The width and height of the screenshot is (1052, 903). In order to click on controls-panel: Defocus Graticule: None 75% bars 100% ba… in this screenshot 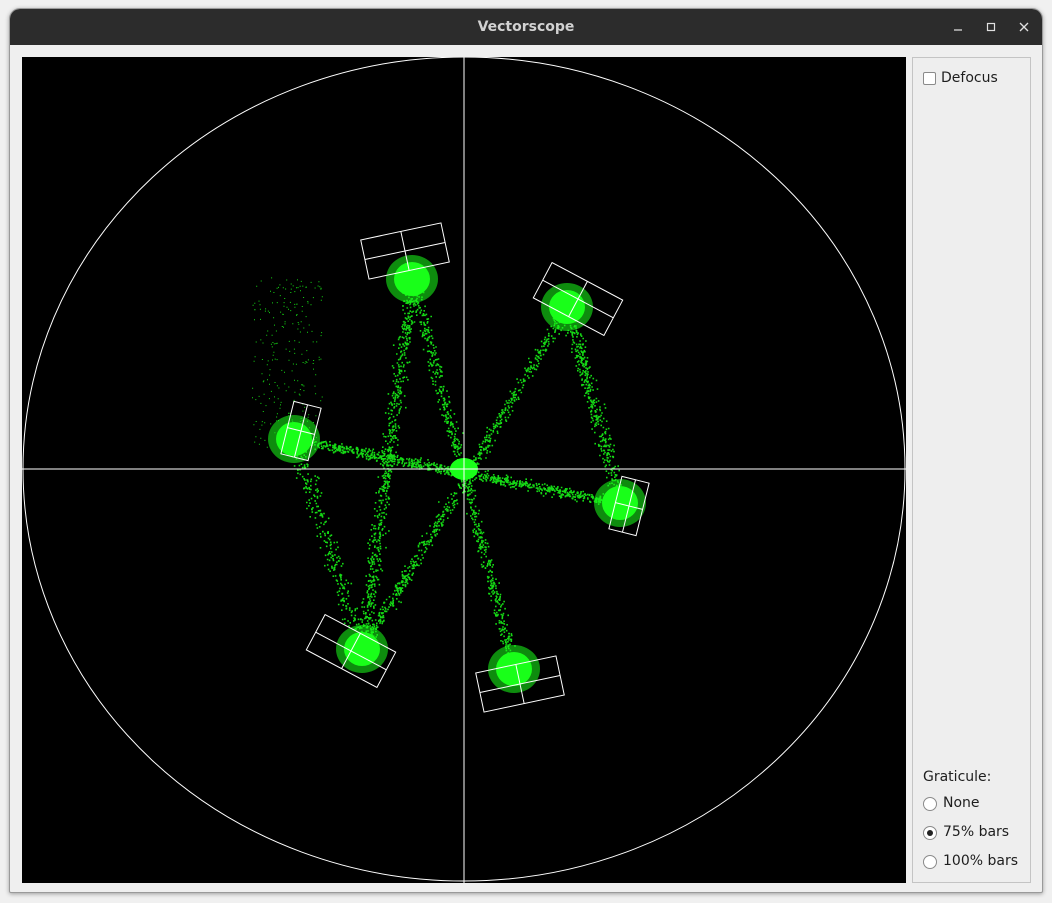, I will do `click(971, 470)`.